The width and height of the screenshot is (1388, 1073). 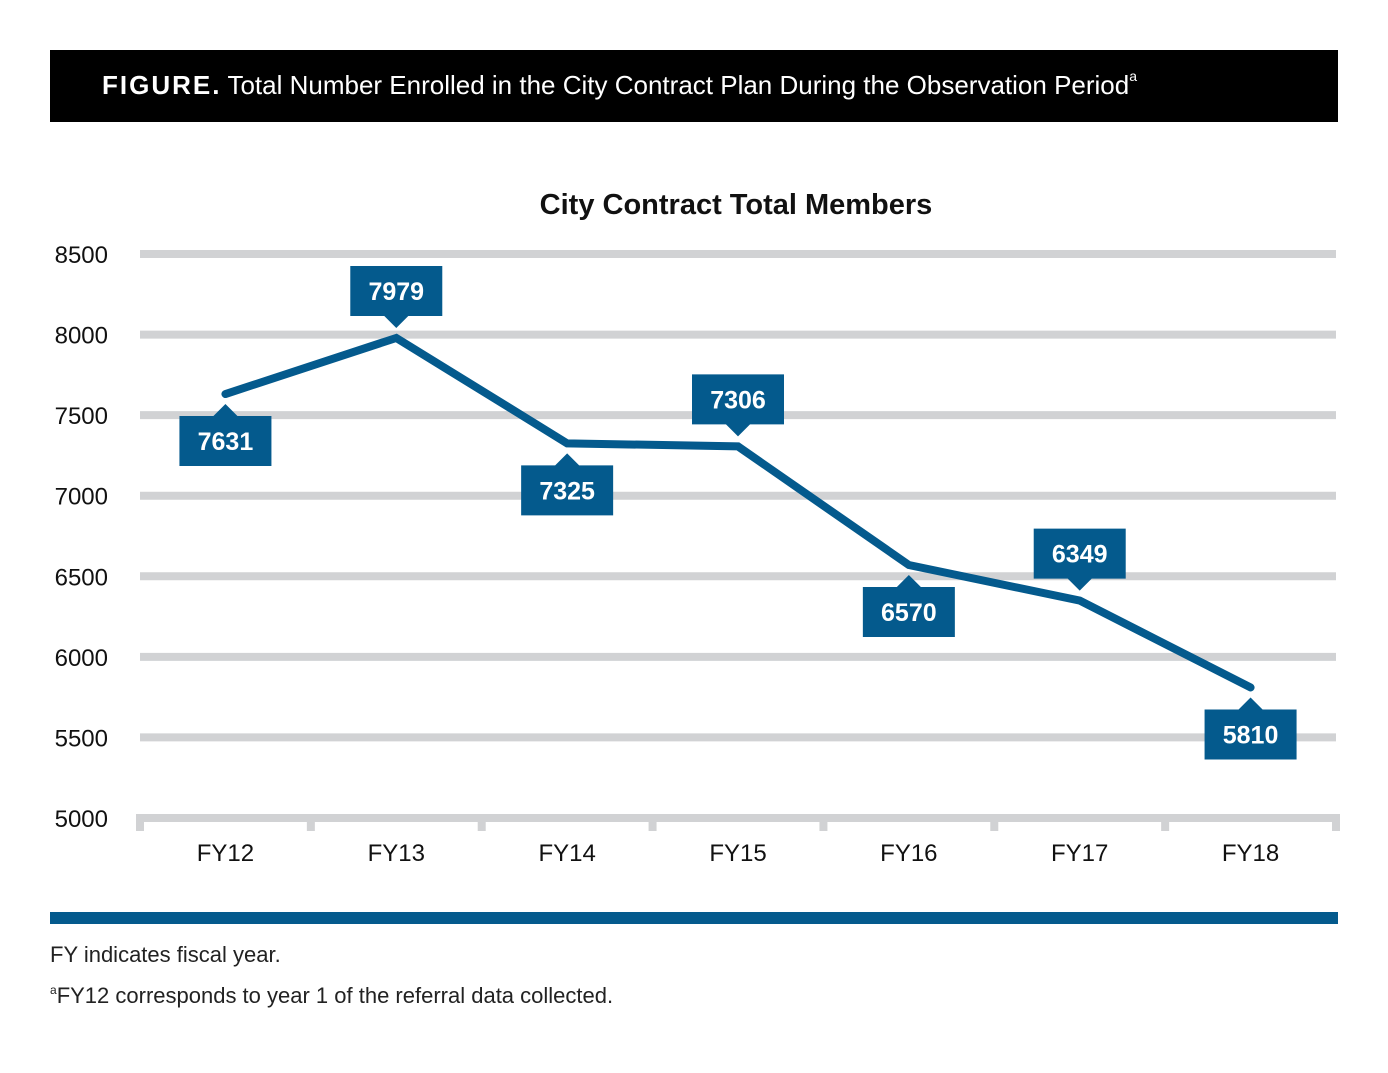 I want to click on data-label-text: 5810, so click(x=1251, y=735).